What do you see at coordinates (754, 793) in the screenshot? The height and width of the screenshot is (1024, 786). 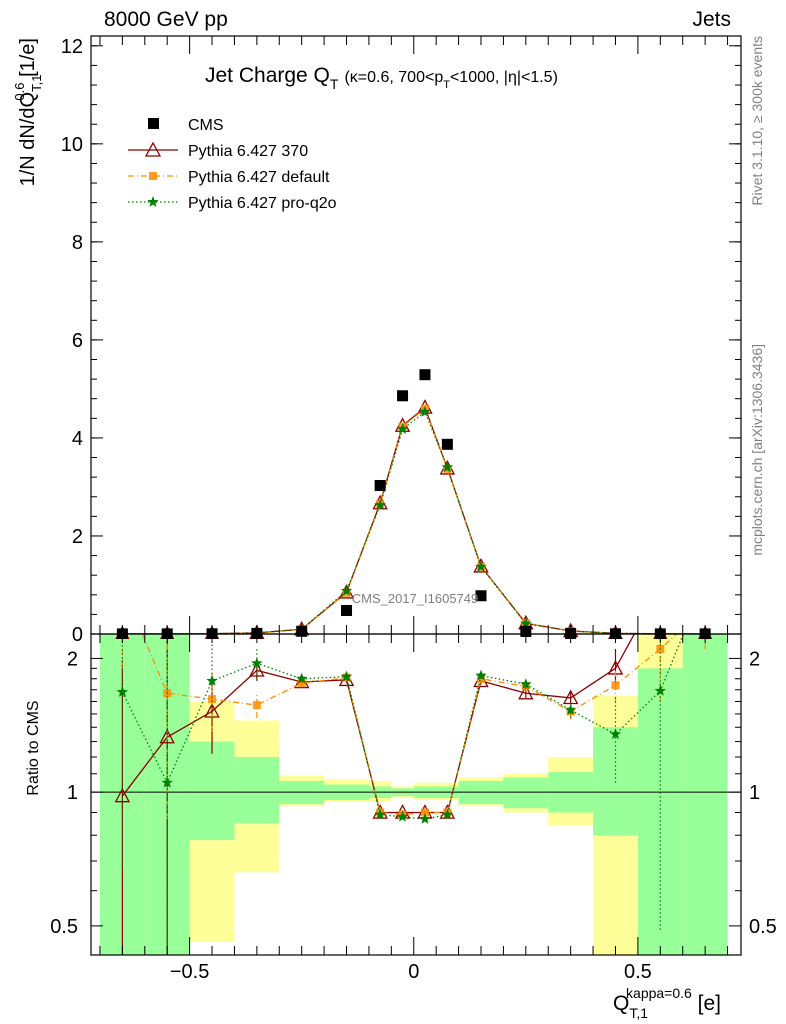 I see `ratio-tick-label-right: 1` at bounding box center [754, 793].